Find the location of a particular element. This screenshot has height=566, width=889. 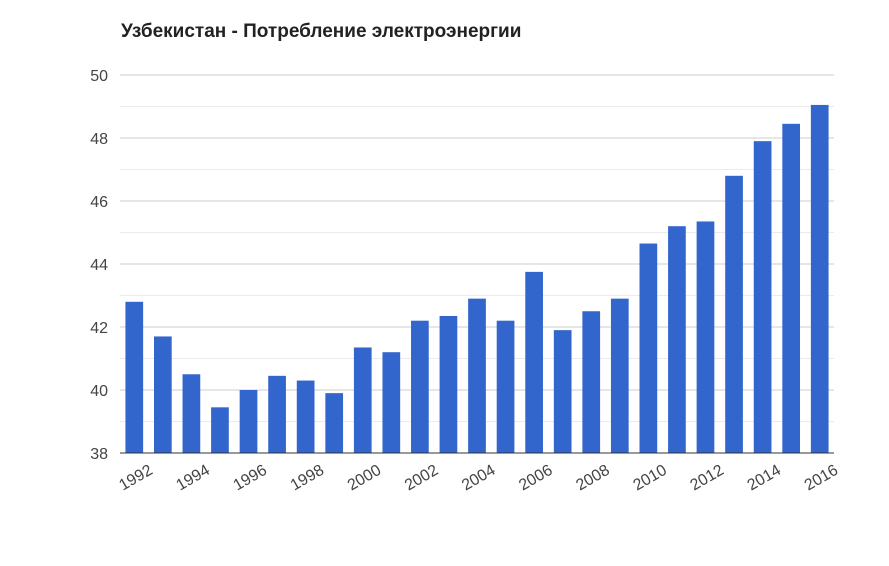

y-tick-label: 50 is located at coordinates (99, 76).